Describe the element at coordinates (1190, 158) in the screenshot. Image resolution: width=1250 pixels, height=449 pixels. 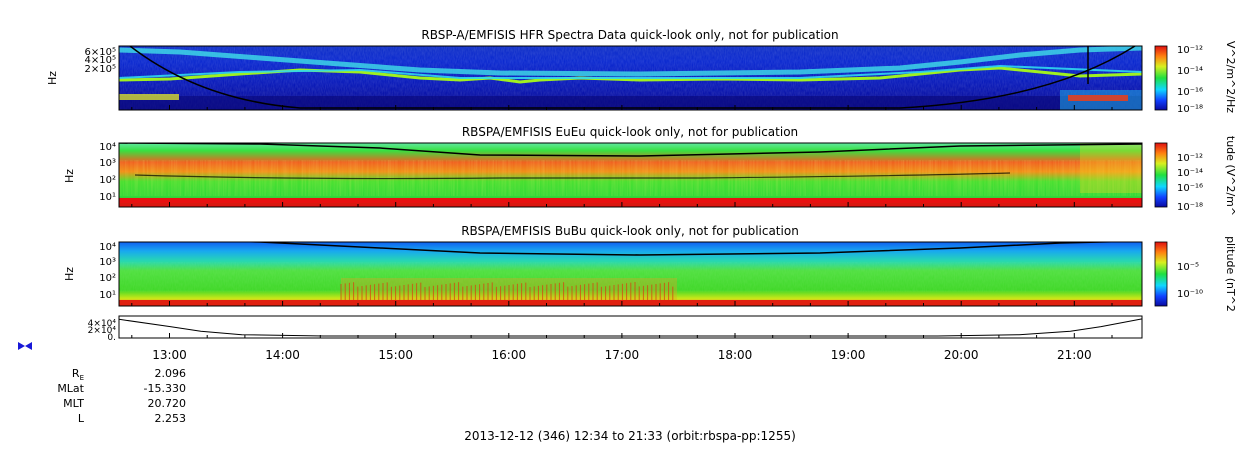
I see `eueu-ztick-1: 10⁻¹²` at that location.